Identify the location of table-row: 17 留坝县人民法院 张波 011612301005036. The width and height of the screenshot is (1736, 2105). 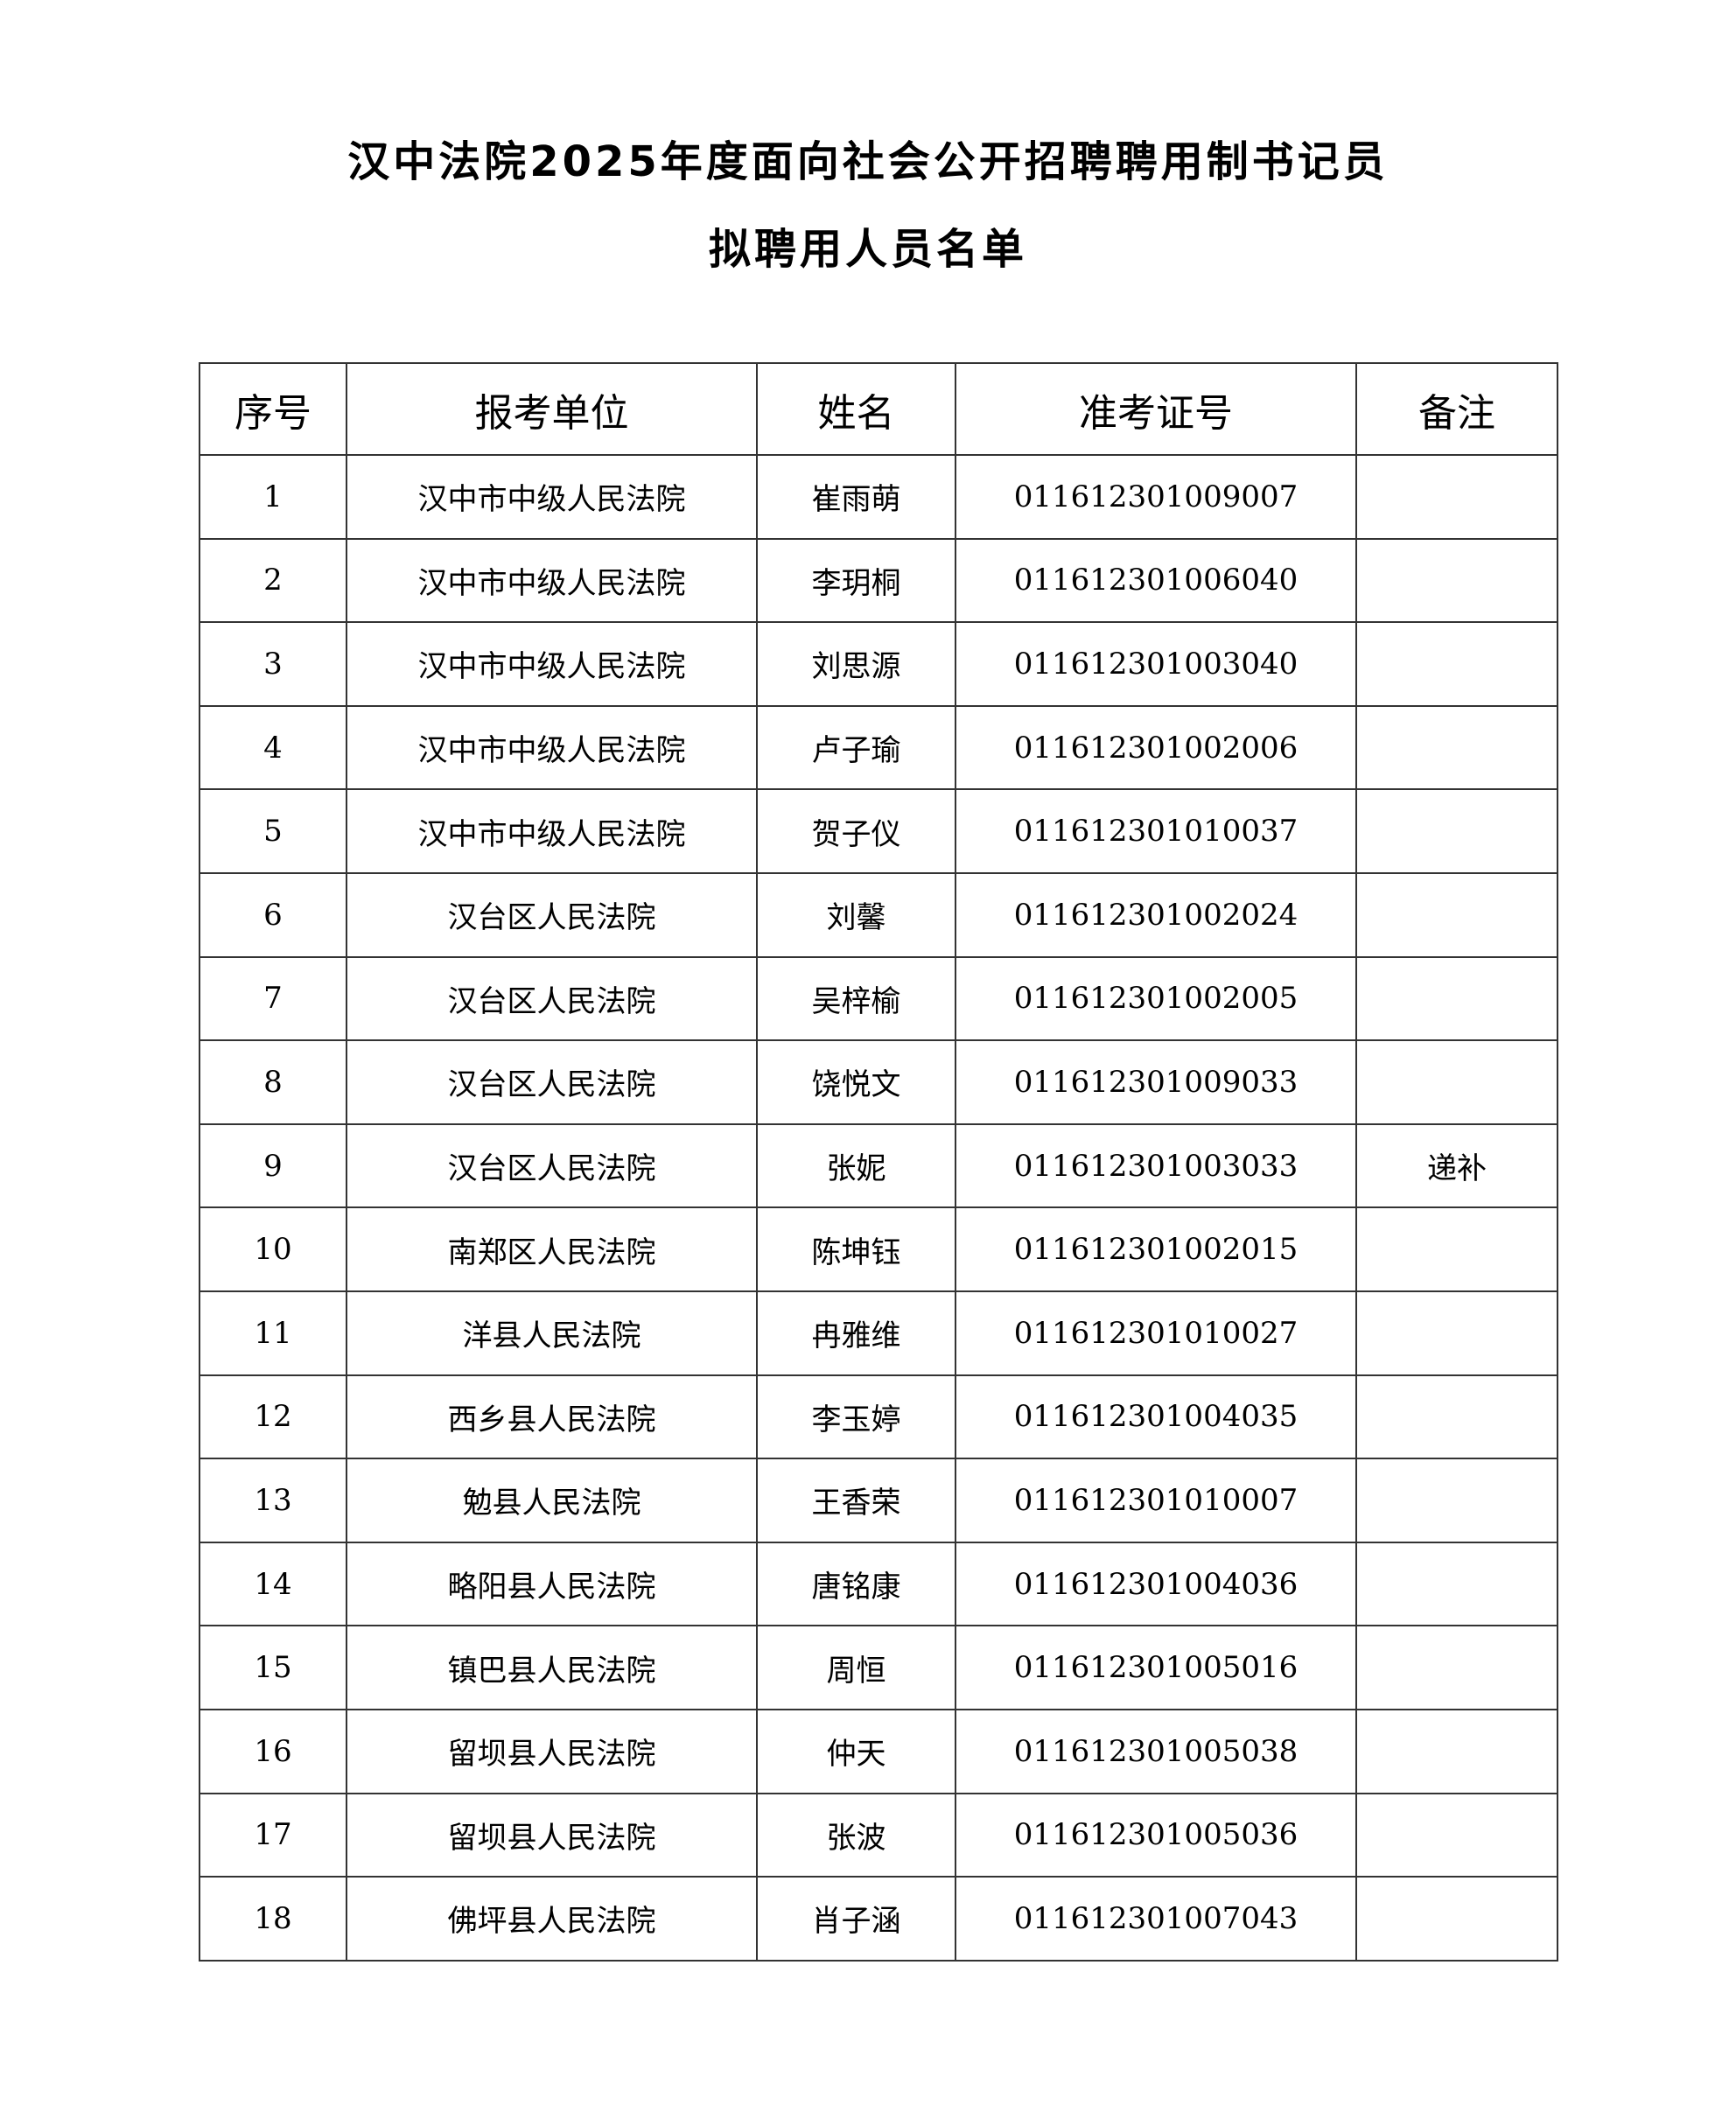
(878, 1835).